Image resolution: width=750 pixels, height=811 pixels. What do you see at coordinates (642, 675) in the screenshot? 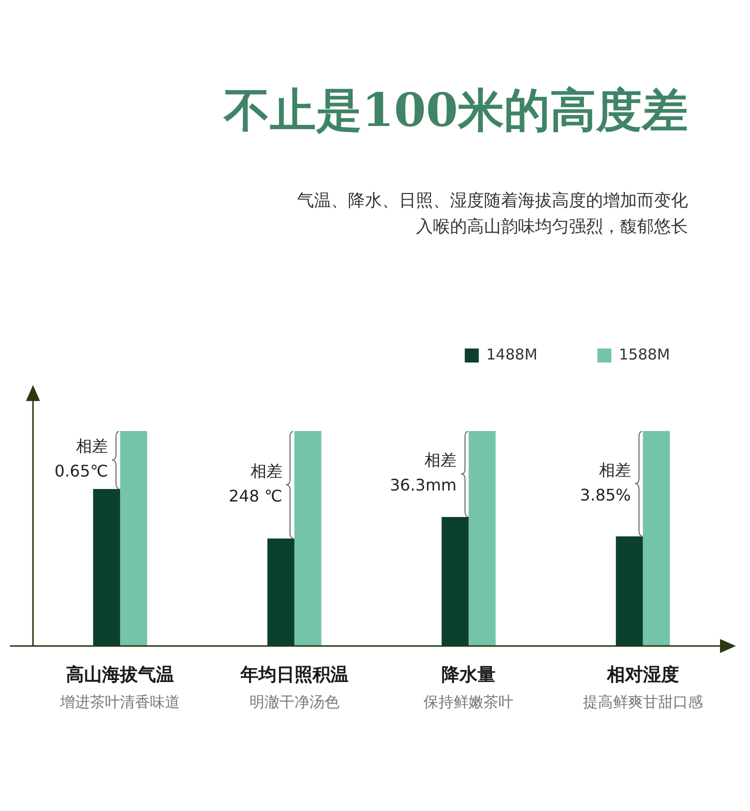
I see `x-tick-label: 相对湿度` at bounding box center [642, 675].